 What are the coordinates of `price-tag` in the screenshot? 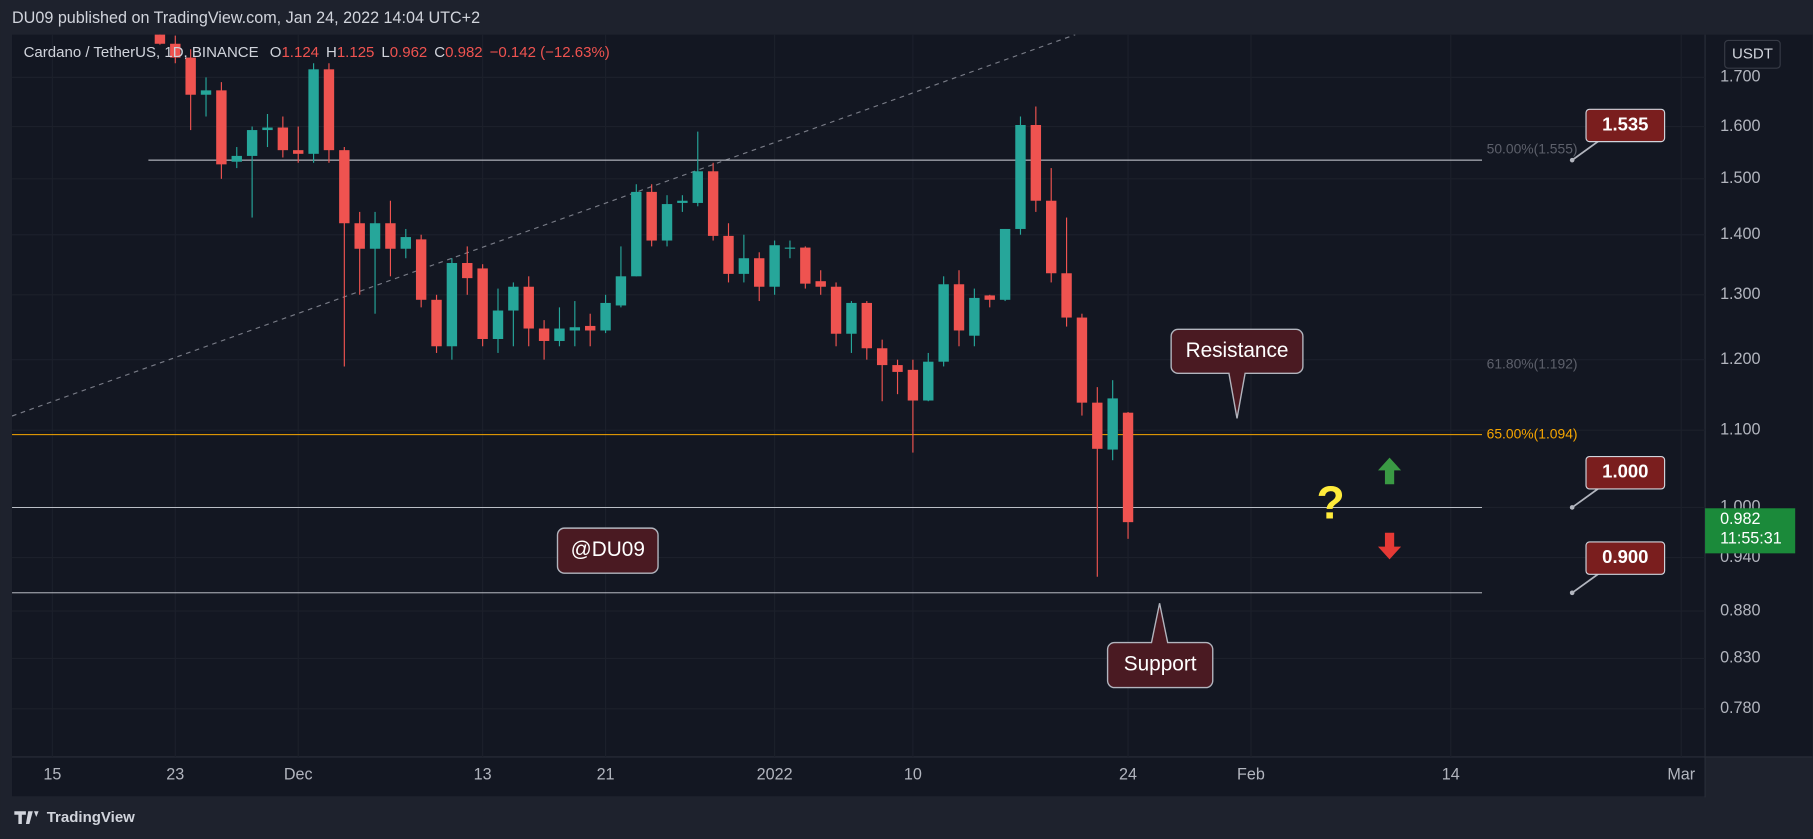 It's located at (1750, 531).